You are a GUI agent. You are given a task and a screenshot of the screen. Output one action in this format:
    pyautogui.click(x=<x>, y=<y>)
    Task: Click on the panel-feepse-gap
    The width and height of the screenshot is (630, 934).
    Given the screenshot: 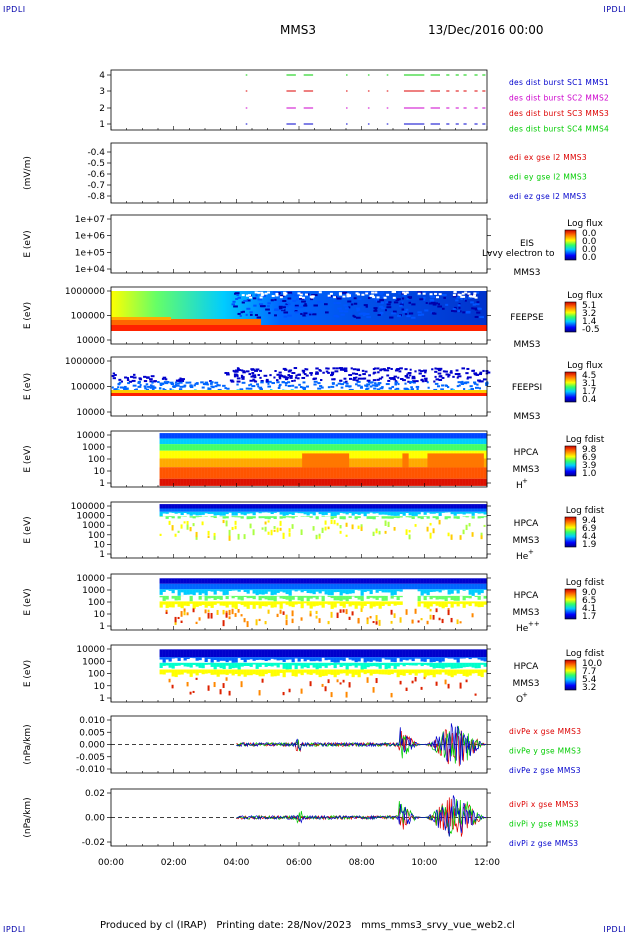 What is the action you would take?
    pyautogui.click(x=431, y=294)
    